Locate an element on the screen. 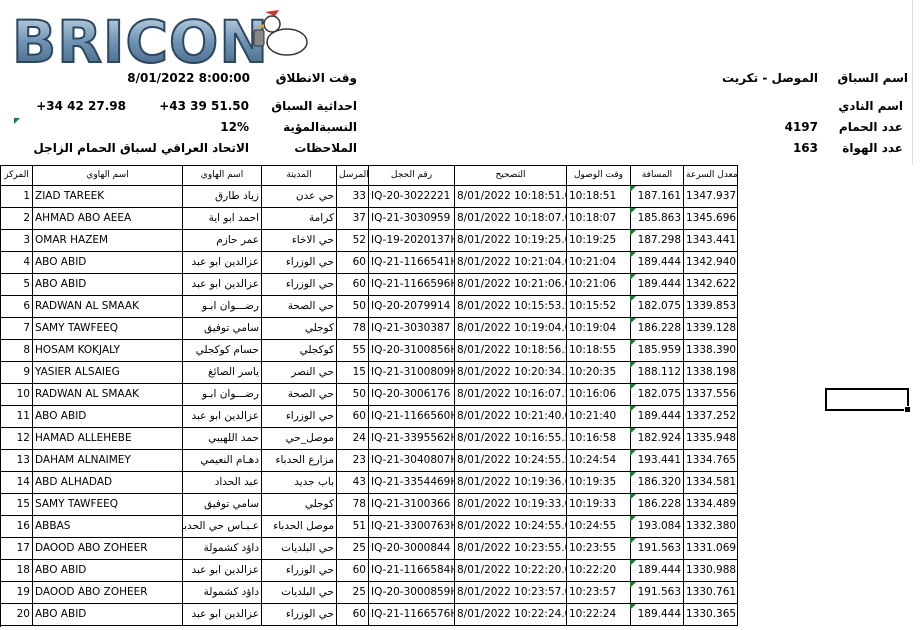  cell: عـبـاس حي الحدباء is located at coordinates (222, 527).